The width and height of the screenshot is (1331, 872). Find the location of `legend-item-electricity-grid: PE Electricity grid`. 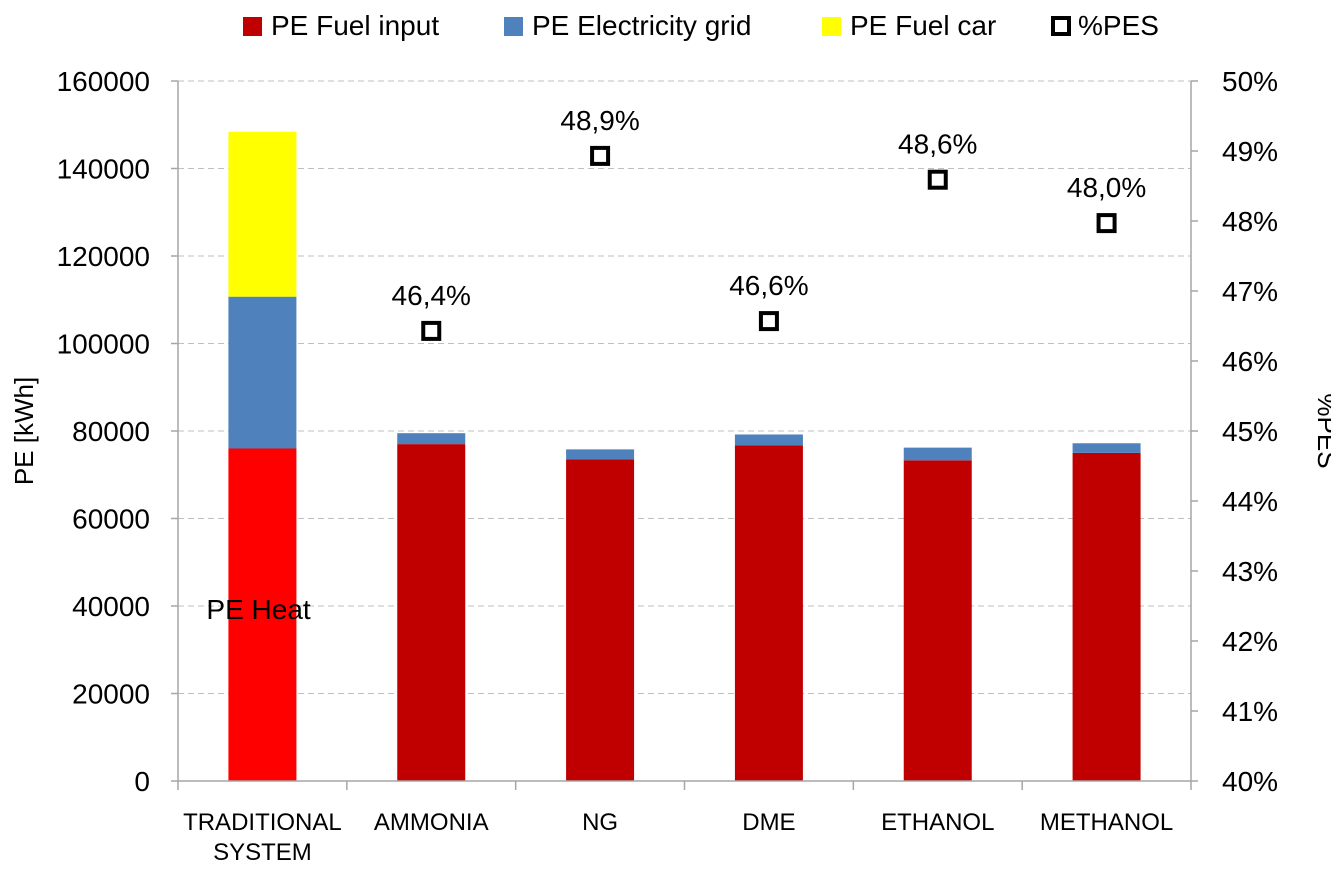

legend-item-electricity-grid: PE Electricity grid is located at coordinates (627, 26).